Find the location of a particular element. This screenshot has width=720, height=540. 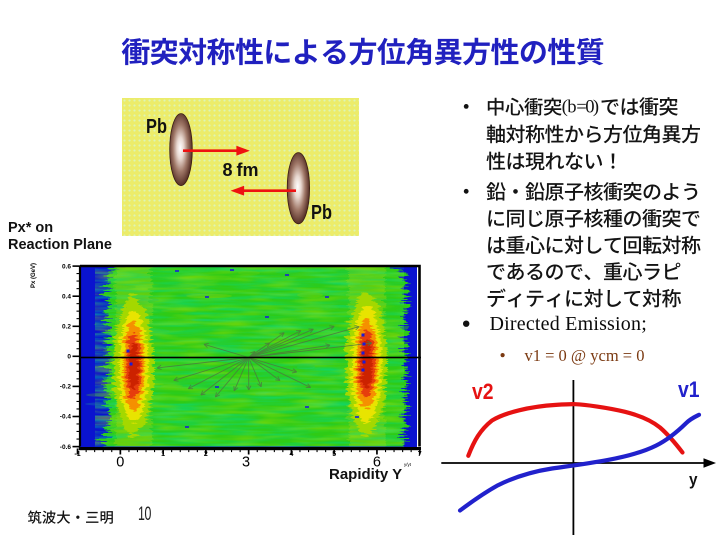

svg-text: 0.6 is located at coordinates (66, 266).